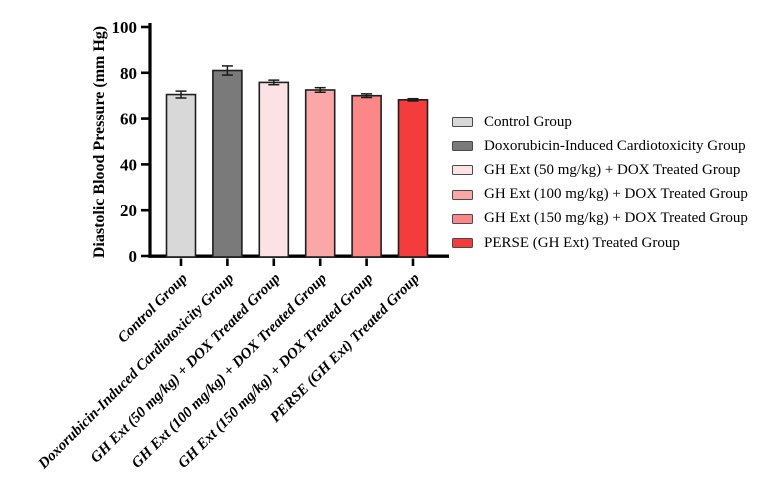 This screenshot has height=504, width=778. Describe the element at coordinates (128, 73) in the screenshot. I see `y-tick-label: 80` at that location.